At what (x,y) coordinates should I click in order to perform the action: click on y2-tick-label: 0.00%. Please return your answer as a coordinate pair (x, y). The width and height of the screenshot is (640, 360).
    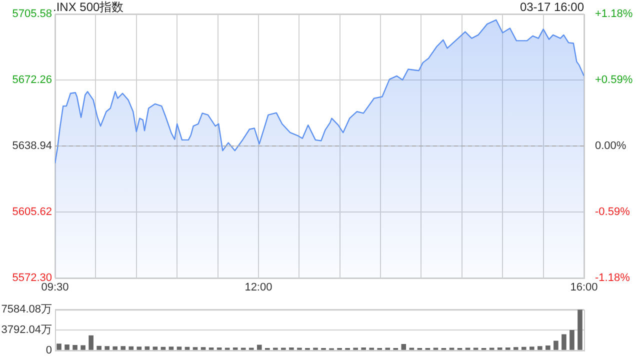
    Looking at the image, I should click on (610, 146).